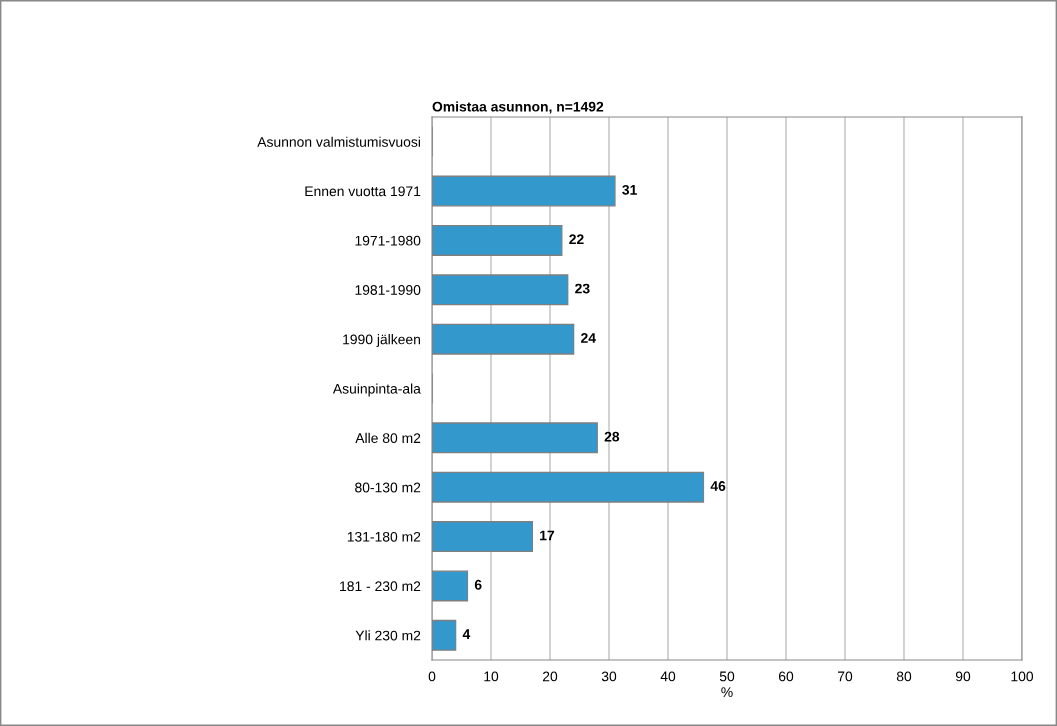  I want to click on y-tick-label: Ennen vuotta 1971, so click(363, 191).